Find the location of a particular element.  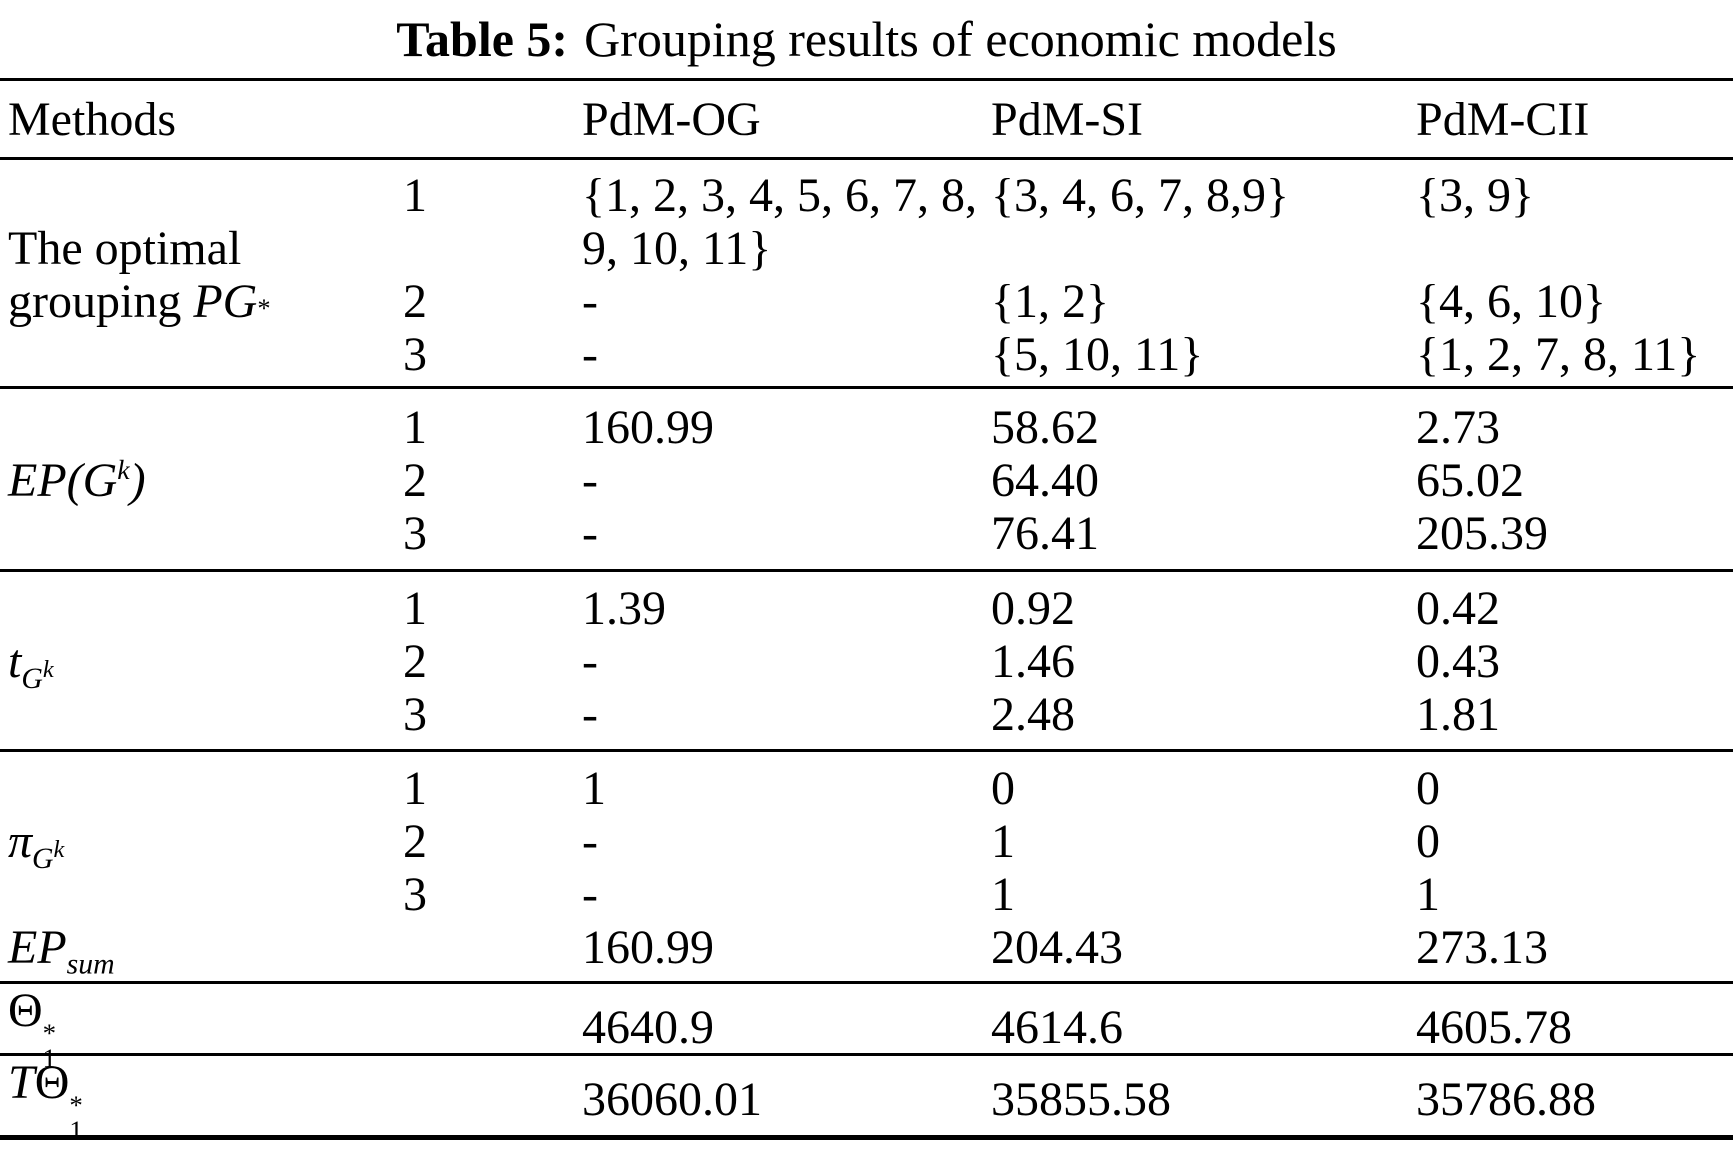

cell-pi-cii-3: 1 is located at coordinates (1428, 894).